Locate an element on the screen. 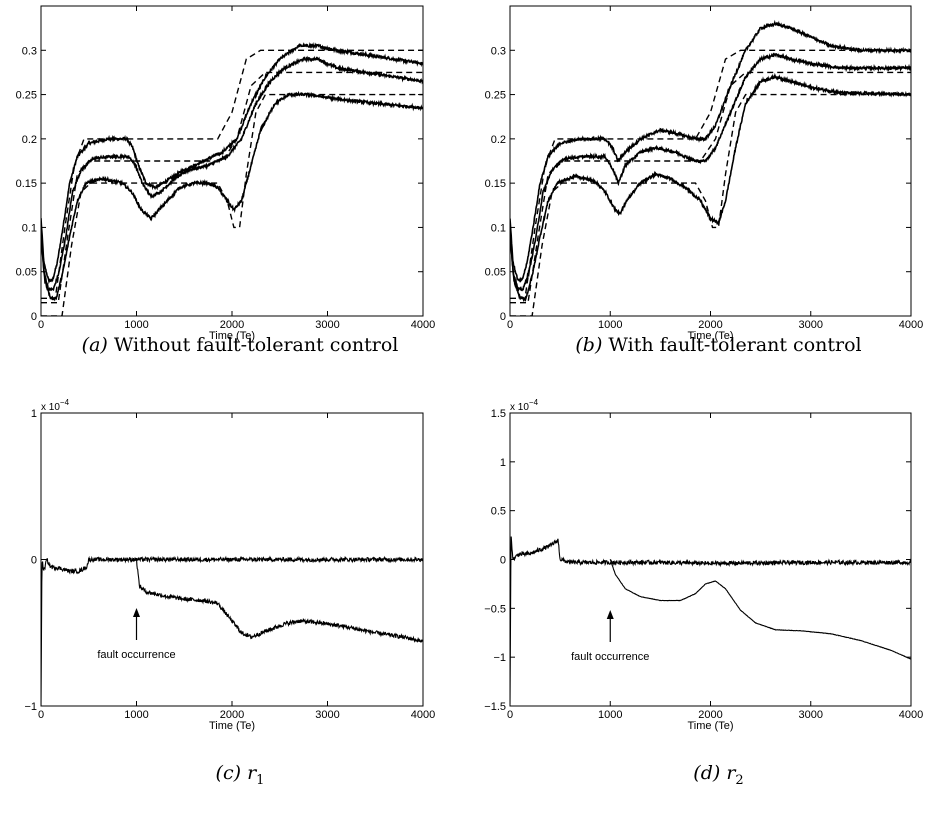 The height and width of the screenshot is (825, 936). caption-label: (b) is located at coordinates (588, 345).